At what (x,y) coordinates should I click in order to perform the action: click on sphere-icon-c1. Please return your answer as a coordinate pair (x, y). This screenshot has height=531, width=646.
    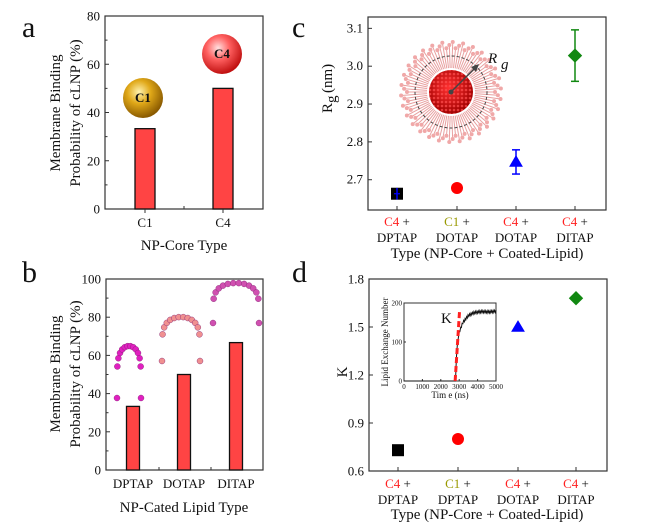
    Looking at the image, I should click on (143, 98).